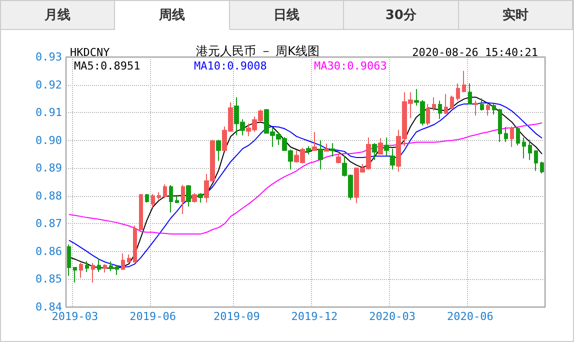 This screenshot has height=342, width=574. What do you see at coordinates (49, 113) in the screenshot?
I see `y-tick-label: 0.91` at bounding box center [49, 113].